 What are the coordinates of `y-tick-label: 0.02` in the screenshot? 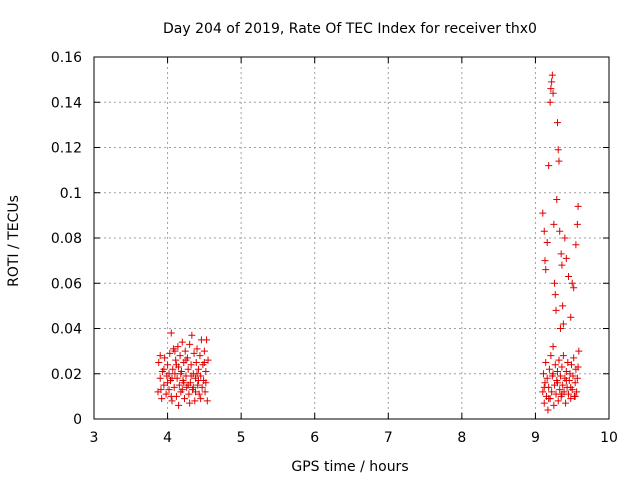 It's located at (66, 375).